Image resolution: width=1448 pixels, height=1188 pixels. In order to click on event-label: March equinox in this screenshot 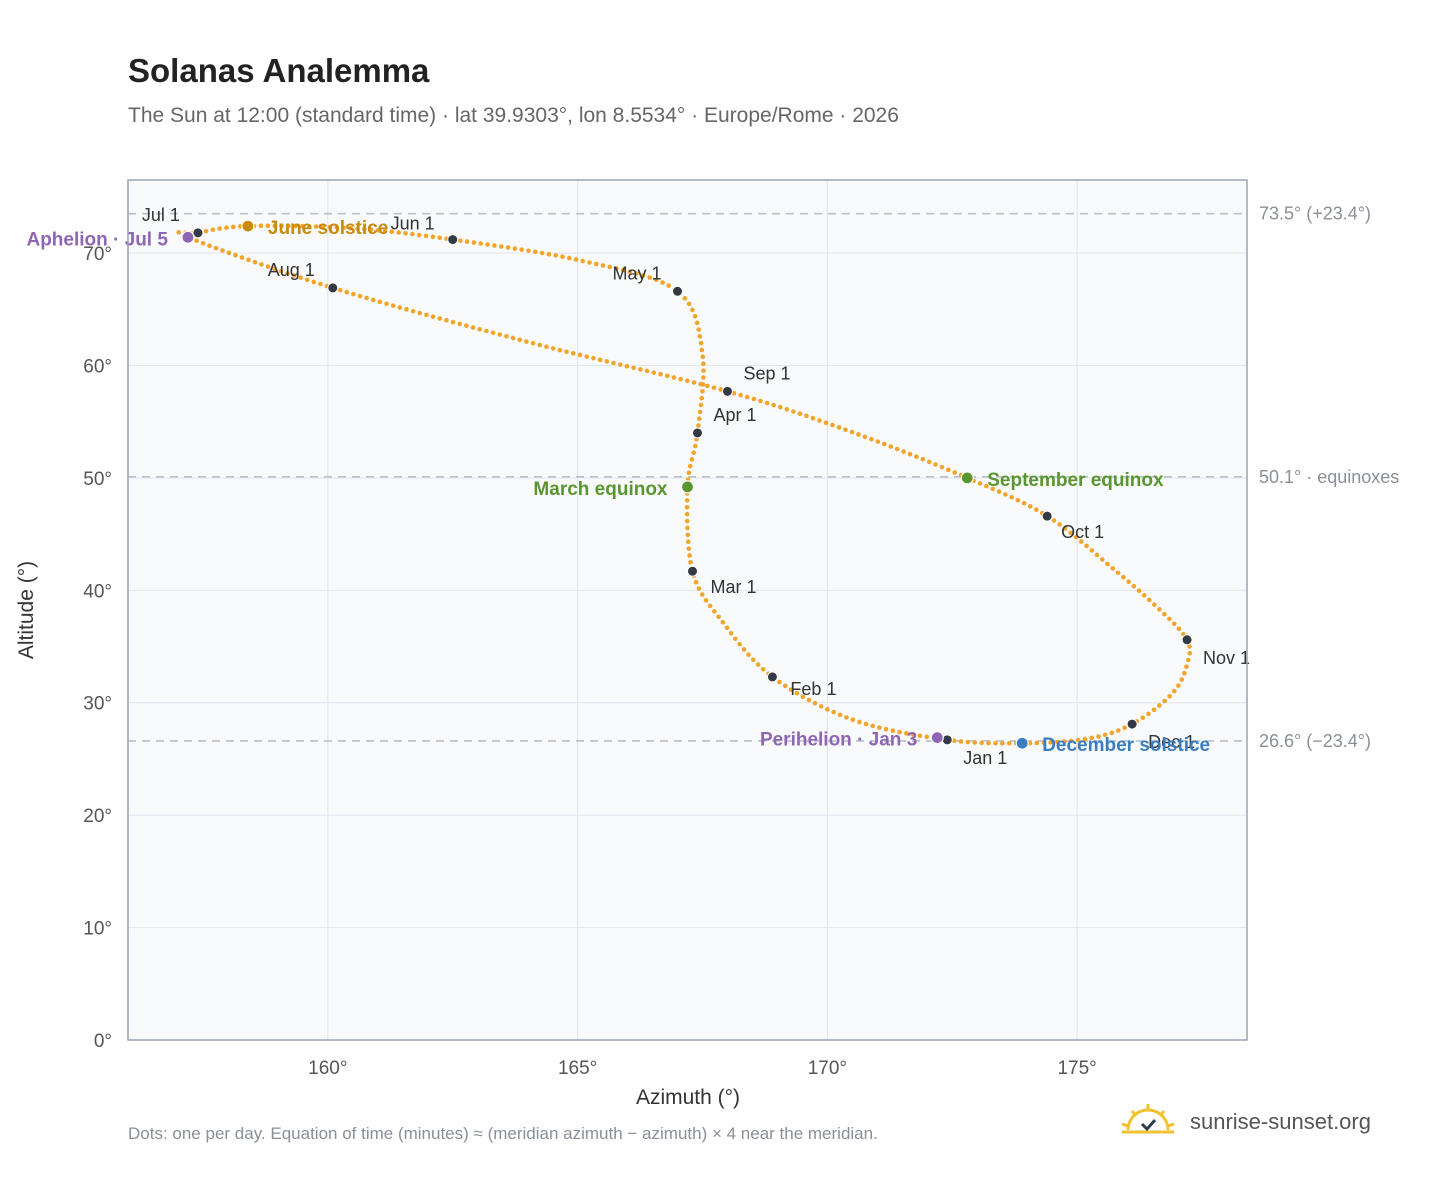, I will do `click(600, 489)`.